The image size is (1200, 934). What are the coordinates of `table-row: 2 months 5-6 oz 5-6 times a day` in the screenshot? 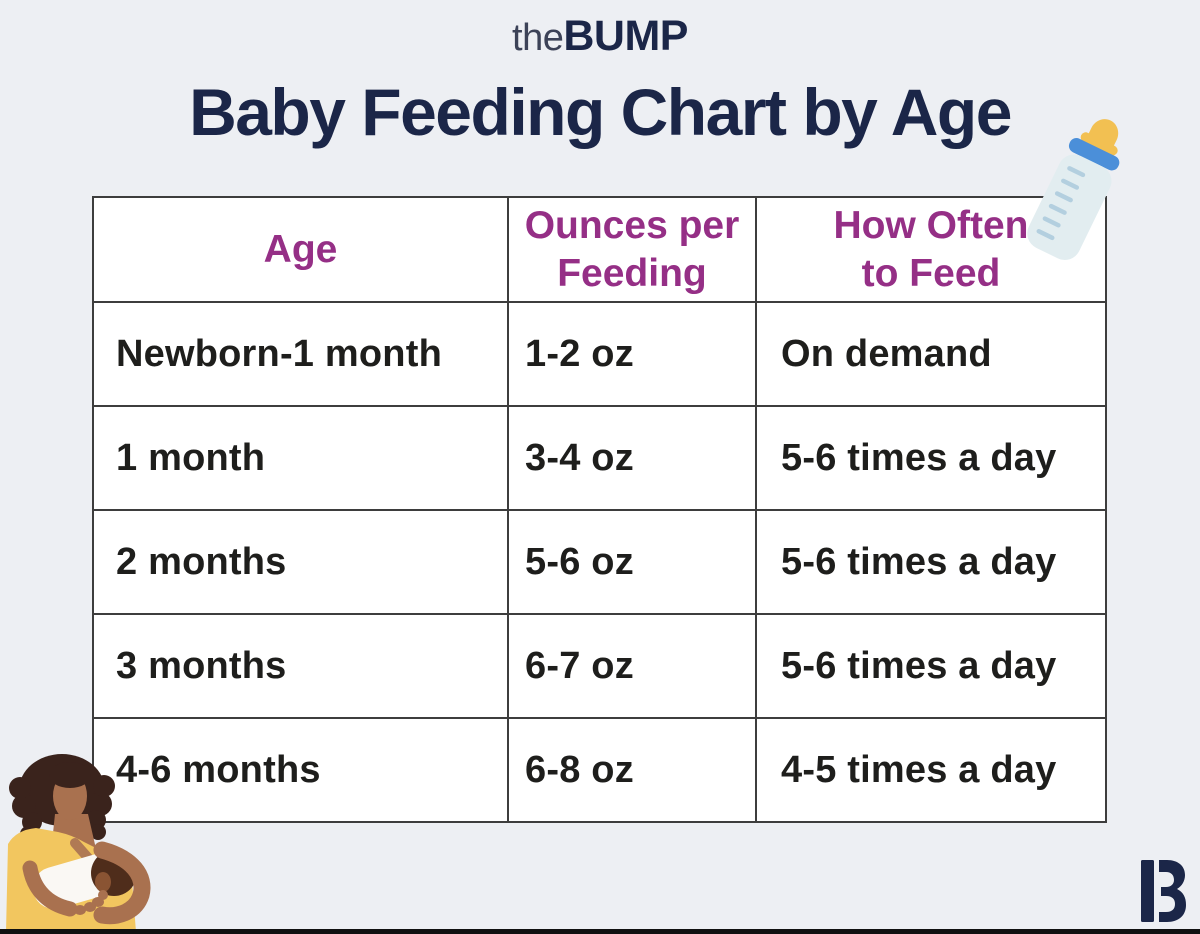 It's located at (599, 562).